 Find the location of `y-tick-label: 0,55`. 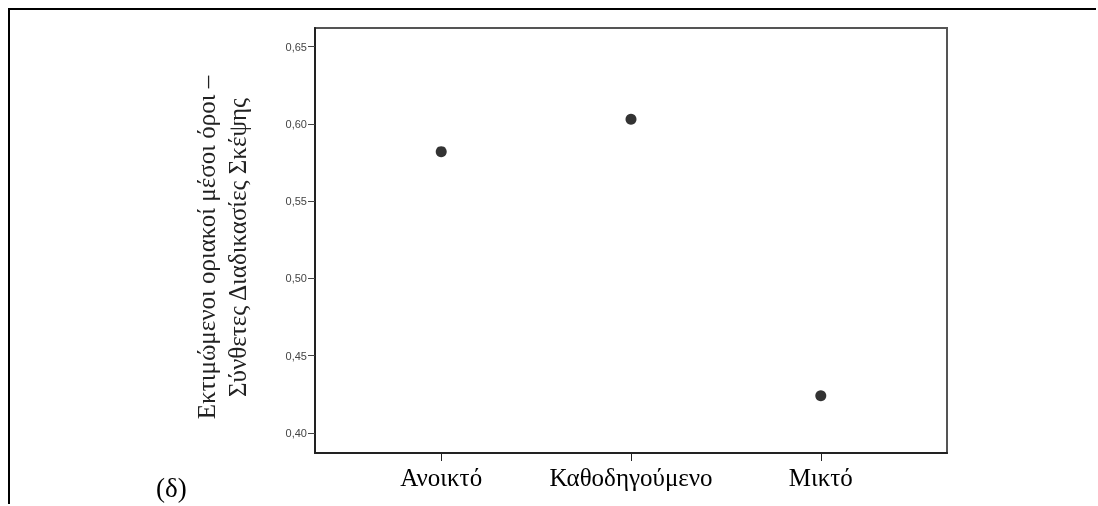

y-tick-label: 0,55 is located at coordinates (296, 201).